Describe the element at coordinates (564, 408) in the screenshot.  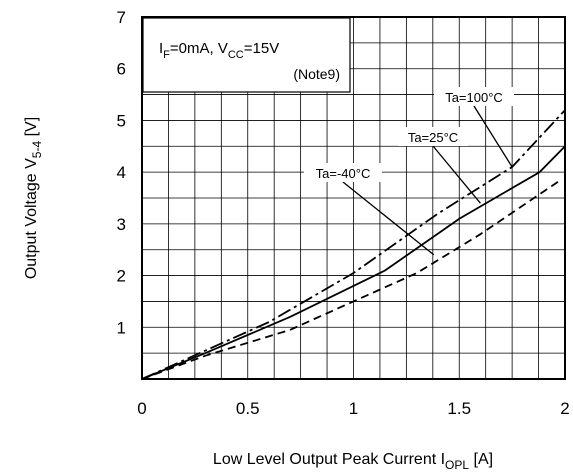
I see `x-tick-label: 2` at that location.